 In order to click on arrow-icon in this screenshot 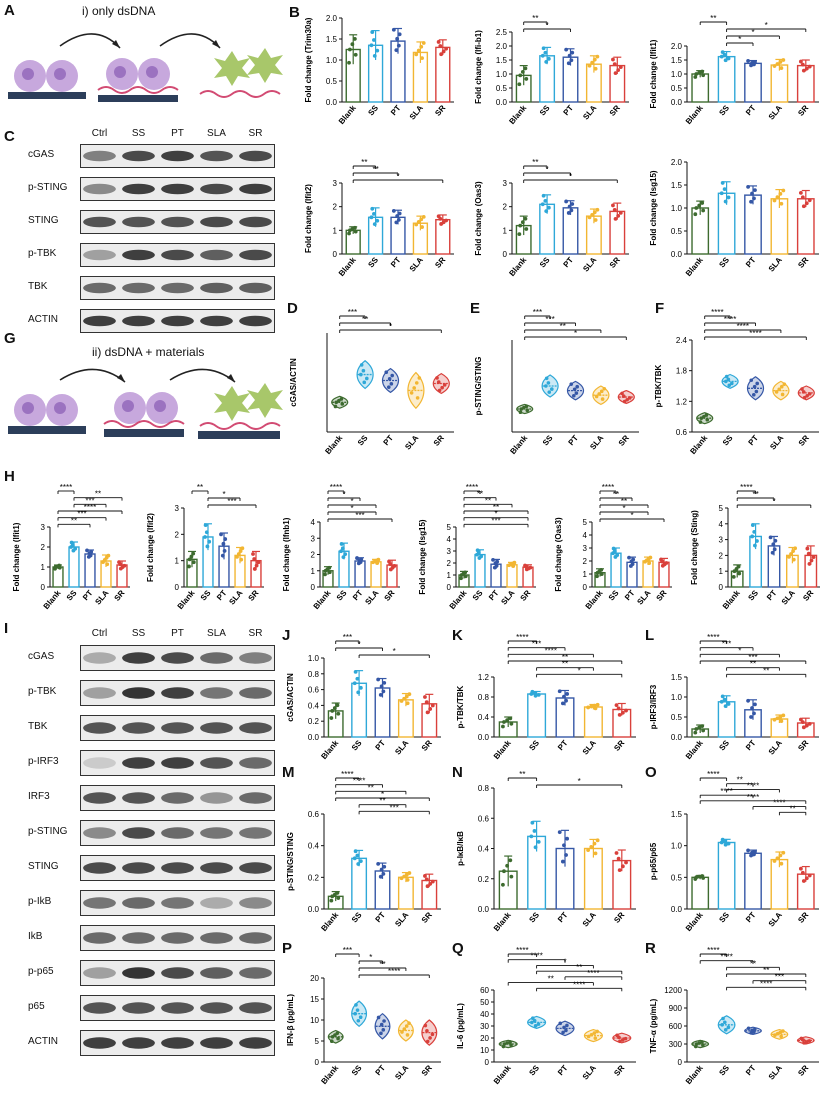, I will do `click(90, 41)`.